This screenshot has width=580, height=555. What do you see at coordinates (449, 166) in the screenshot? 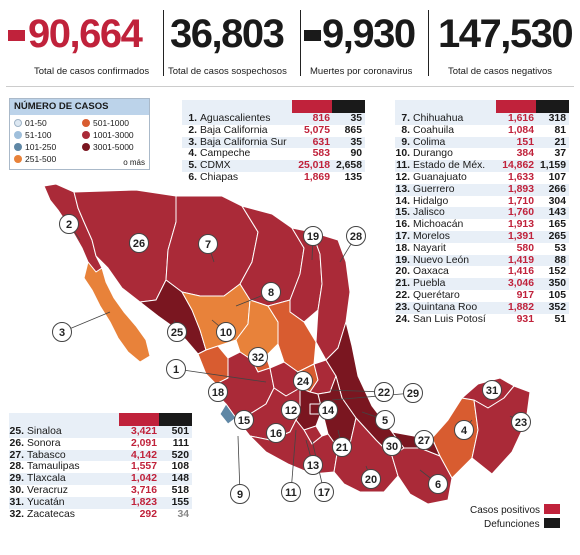
I see `state-name: Estado de Méx.` at bounding box center [449, 166].